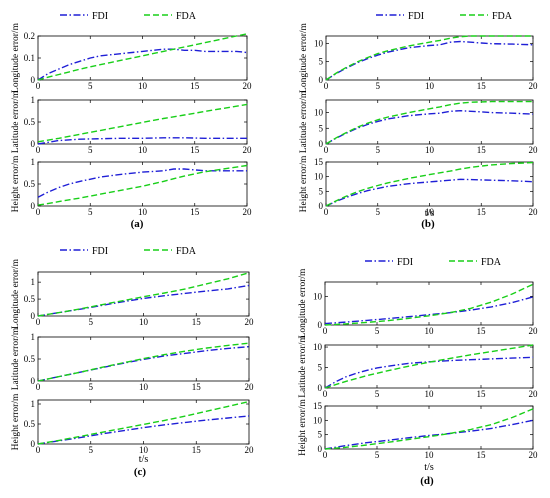  What do you see at coordinates (131, 122) in the screenshot?
I see `subplot-latitude: 0 5 10 15 20 0 0.5 1 Latitude error/m` at bounding box center [131, 122].